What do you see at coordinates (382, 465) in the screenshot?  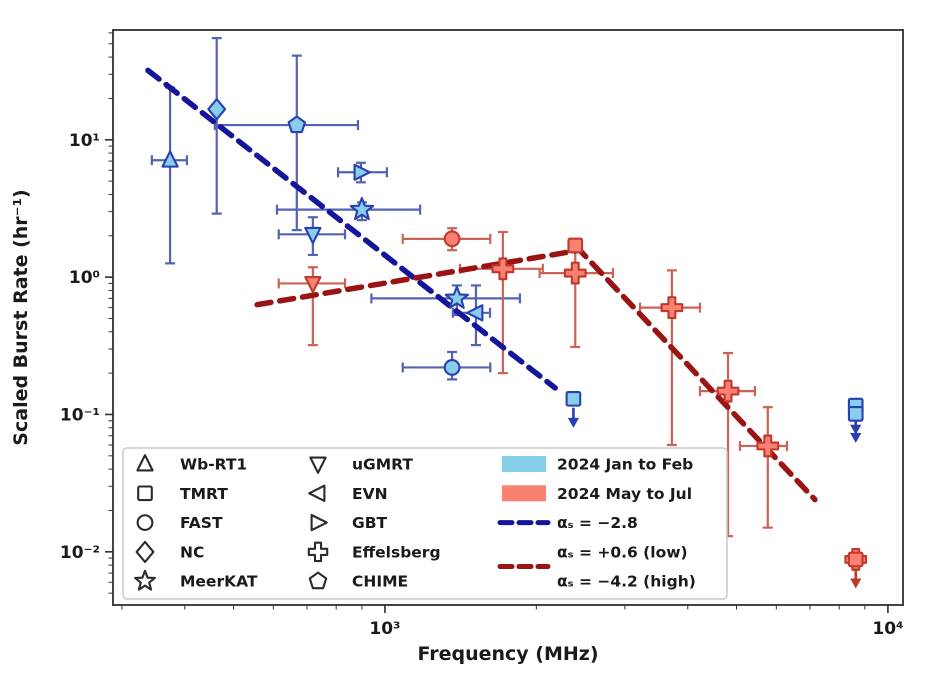 I see `legend-label-ugmrt: uGMRT` at bounding box center [382, 465].